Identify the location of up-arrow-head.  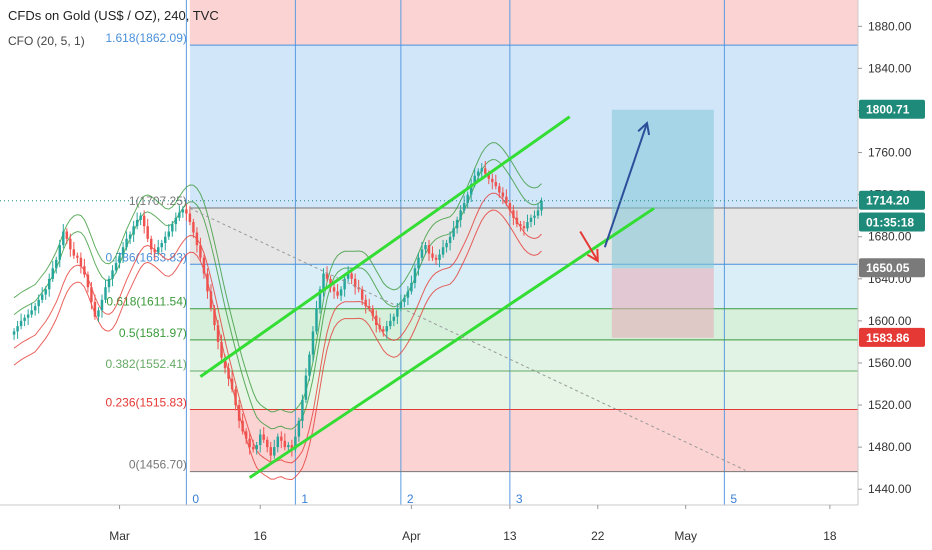
(644, 128).